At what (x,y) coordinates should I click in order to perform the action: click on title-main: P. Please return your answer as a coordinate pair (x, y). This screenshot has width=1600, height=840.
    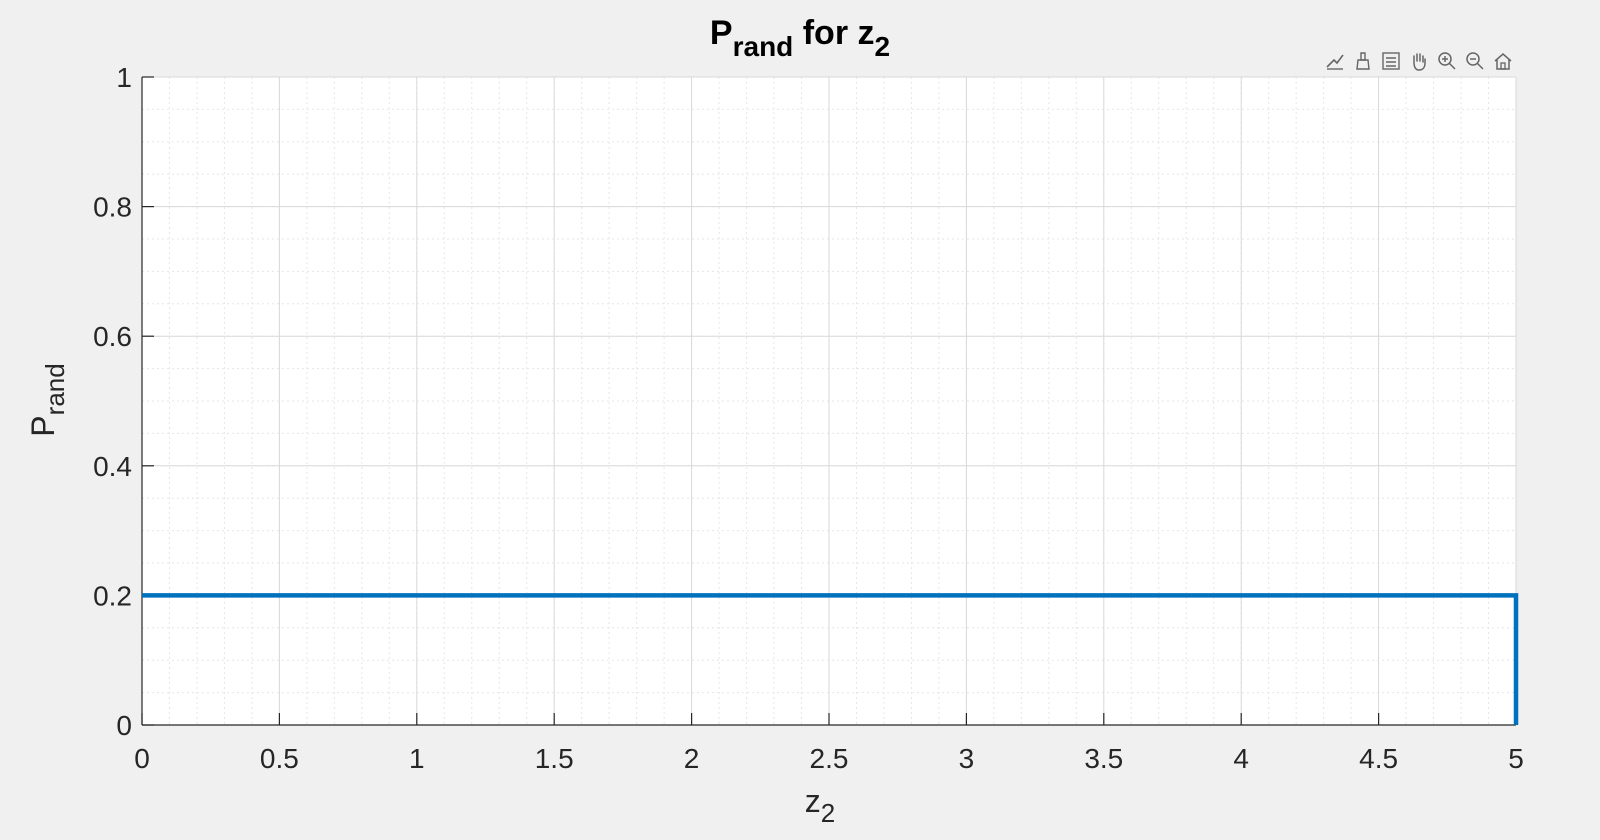
    Looking at the image, I should click on (721, 33).